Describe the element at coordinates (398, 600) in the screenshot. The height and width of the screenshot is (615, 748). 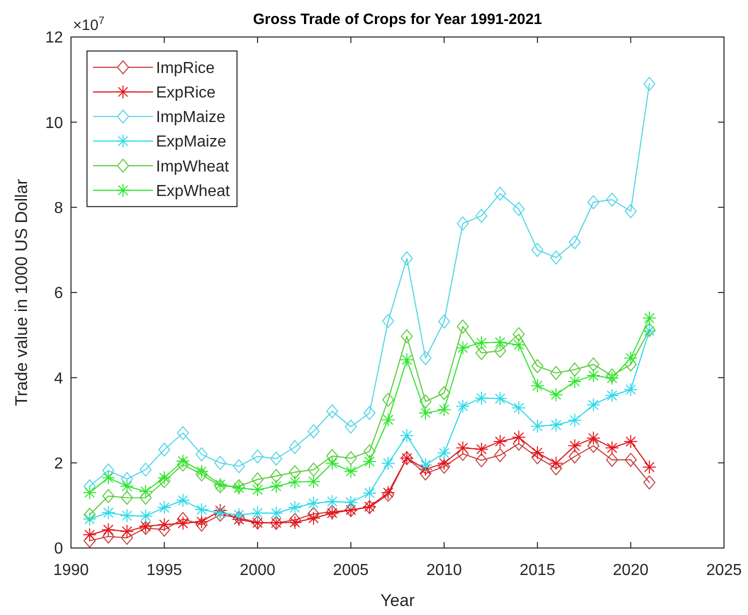
I see `x-axis-title: Year` at that location.